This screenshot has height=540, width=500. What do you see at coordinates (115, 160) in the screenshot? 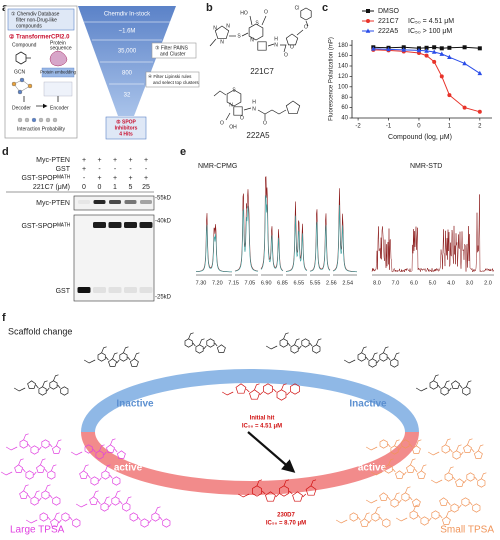
I see `row-value: +` at bounding box center [115, 160].